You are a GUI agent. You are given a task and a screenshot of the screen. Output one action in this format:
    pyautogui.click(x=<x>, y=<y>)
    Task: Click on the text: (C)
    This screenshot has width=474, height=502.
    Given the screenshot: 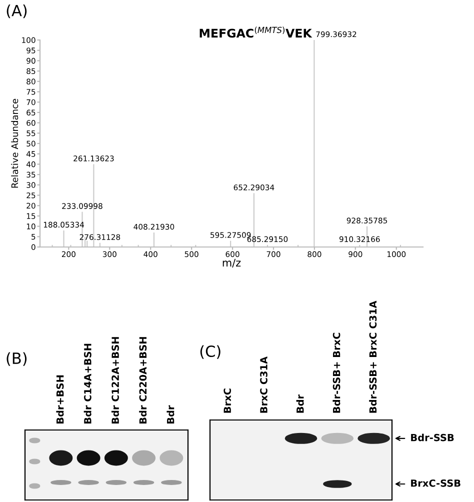 What is the action you would take?
    pyautogui.click(x=210, y=352)
    